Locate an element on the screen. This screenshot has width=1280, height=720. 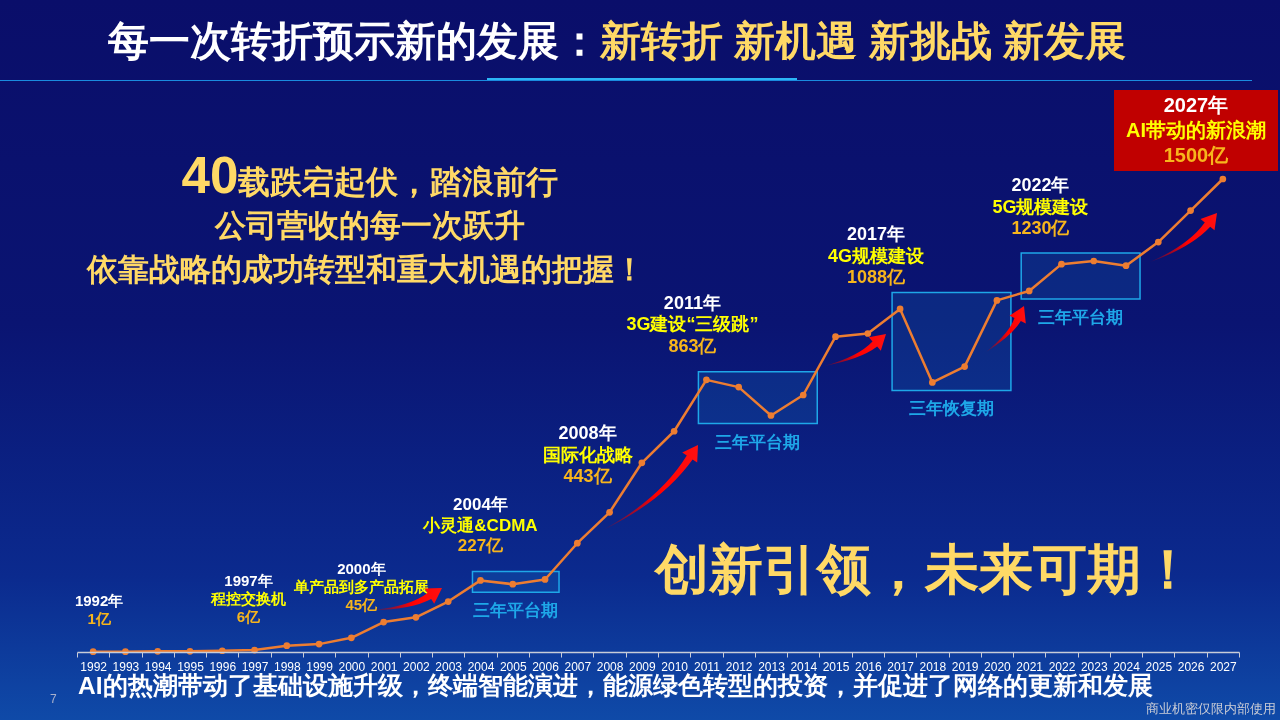
legend-label: 三年平台期 is located at coordinates (516, 610).